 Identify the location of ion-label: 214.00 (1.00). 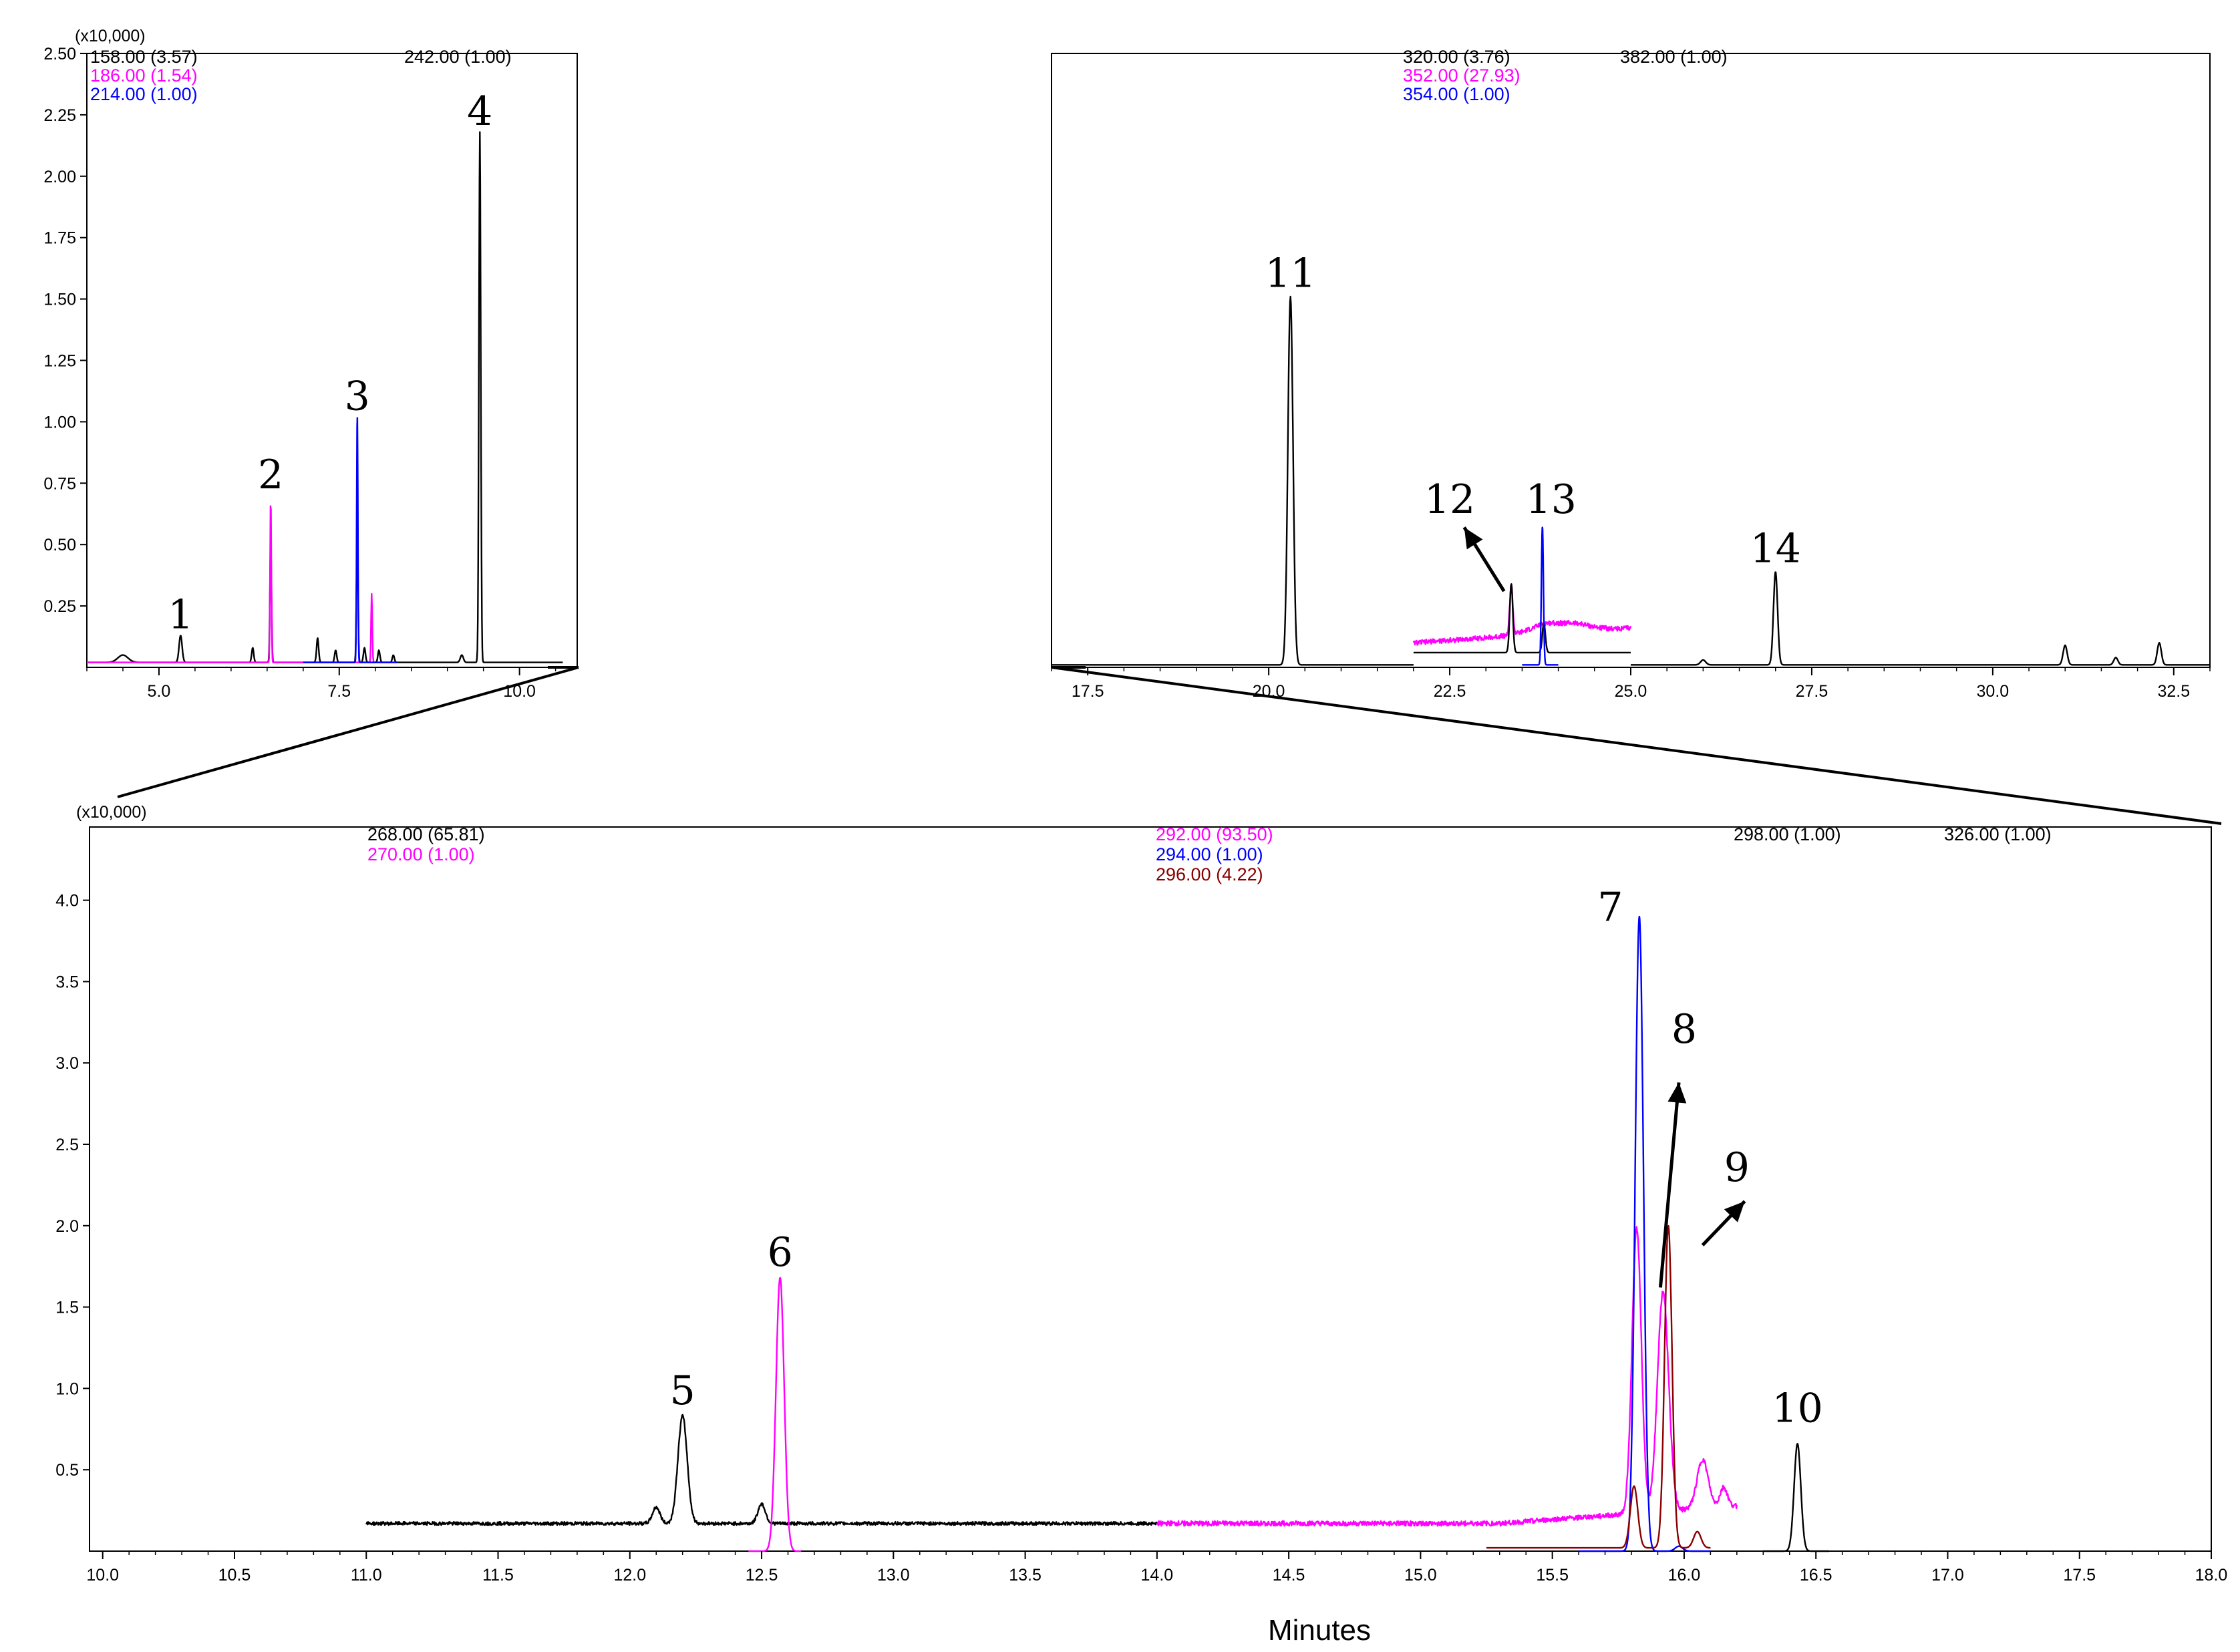
(144, 94).